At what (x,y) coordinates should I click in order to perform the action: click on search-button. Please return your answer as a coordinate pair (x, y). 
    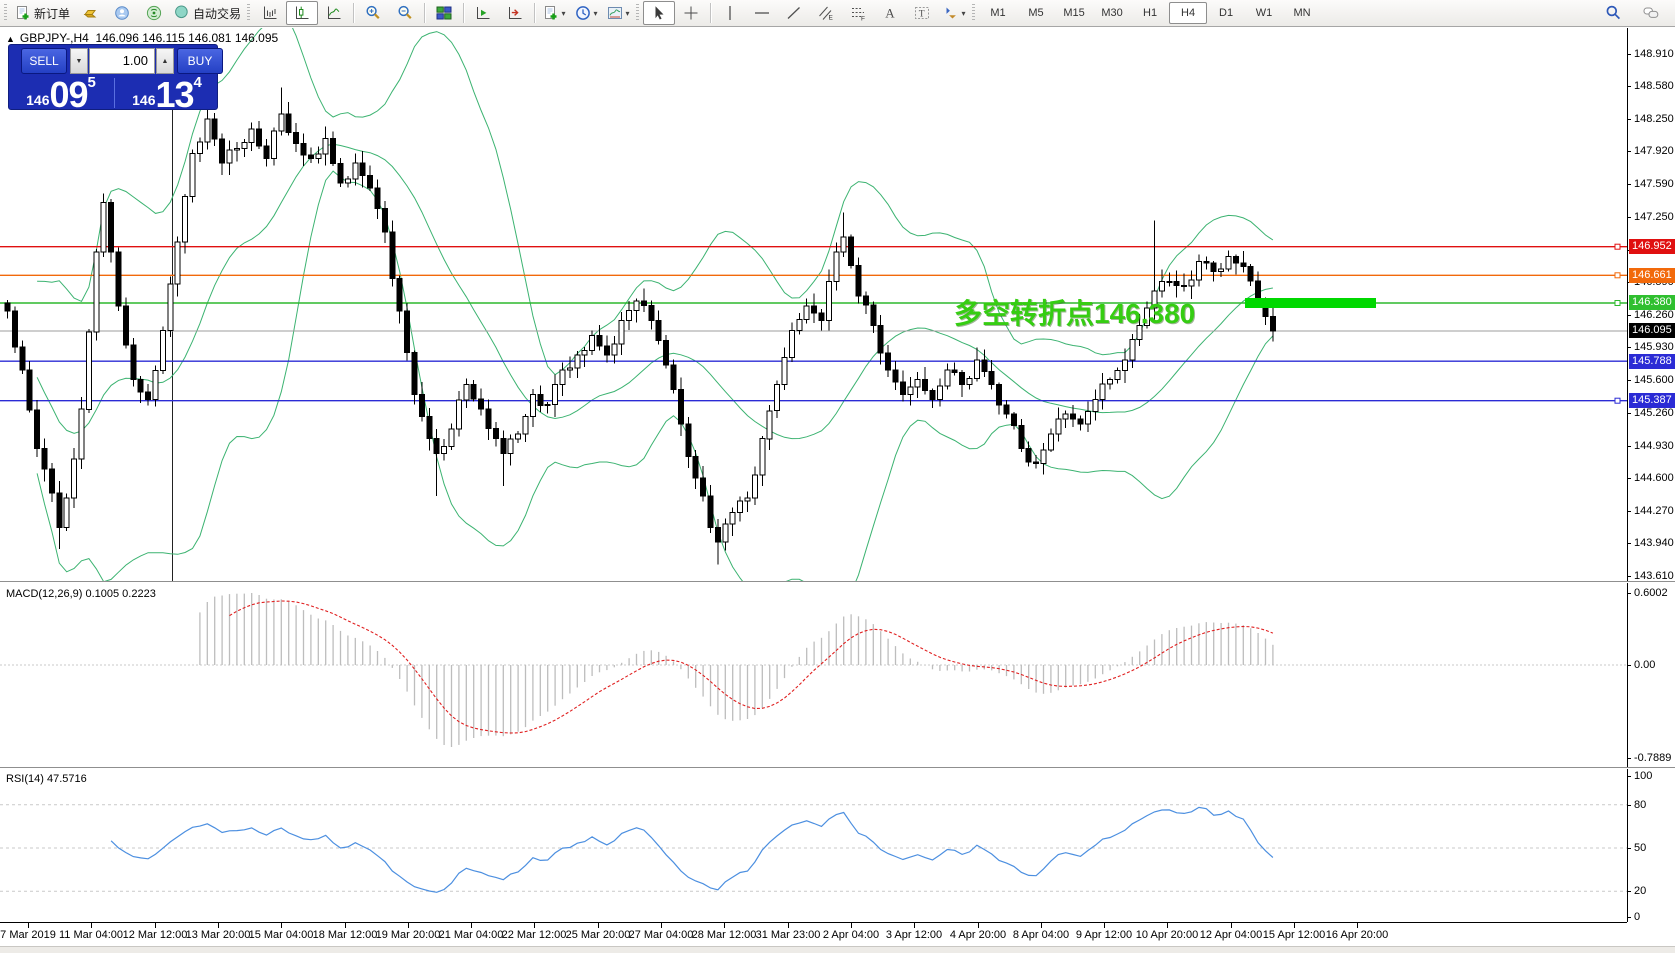
    Looking at the image, I should click on (1613, 13).